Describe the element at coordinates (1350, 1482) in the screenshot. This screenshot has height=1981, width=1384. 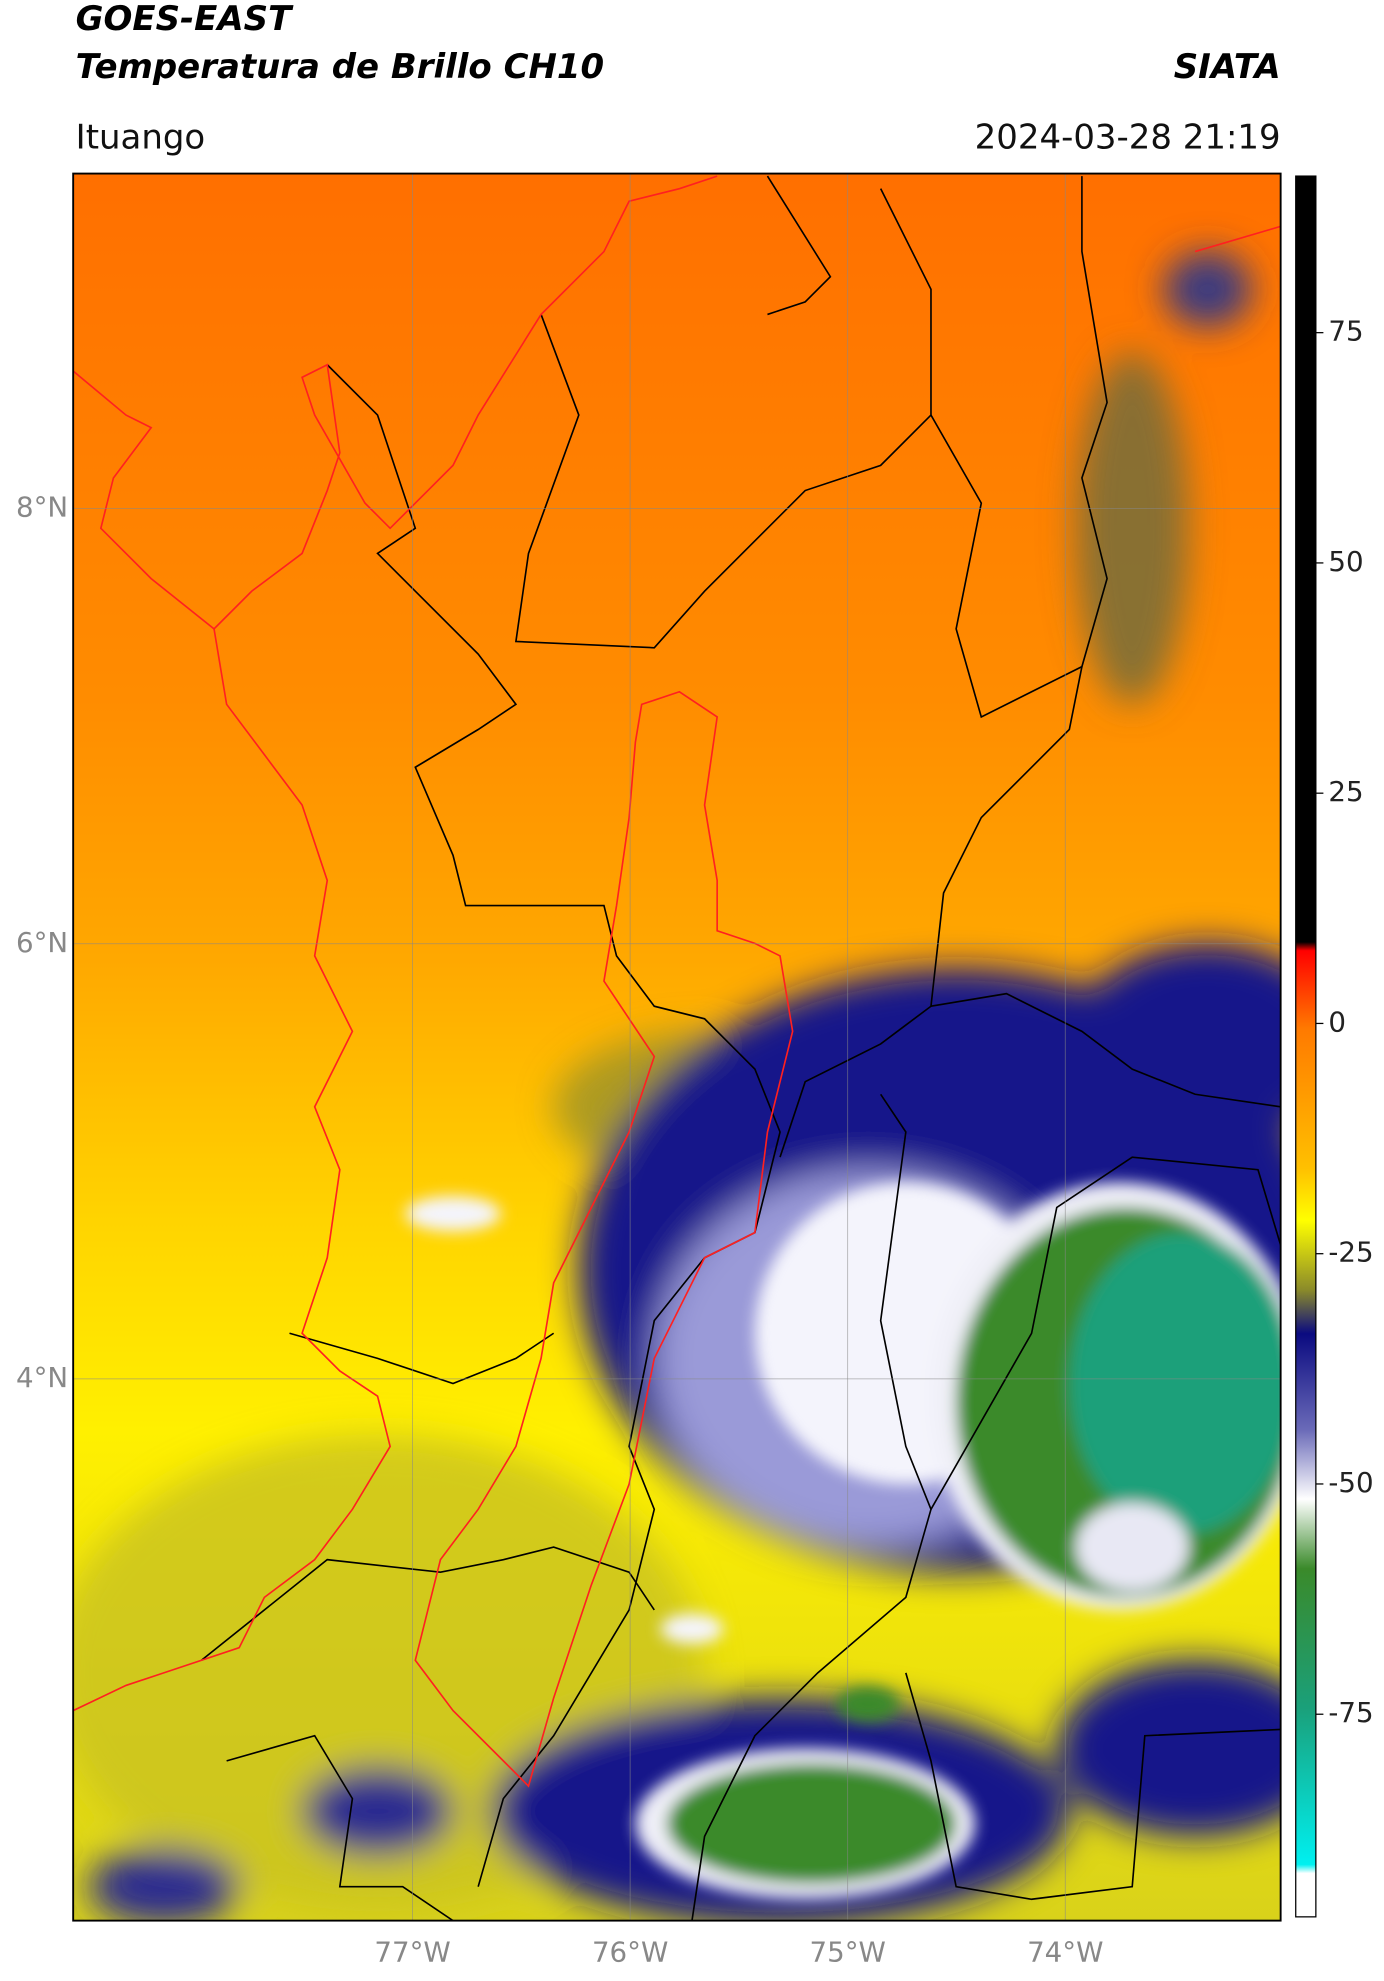
I see `colorbar-tick-label: -50` at that location.